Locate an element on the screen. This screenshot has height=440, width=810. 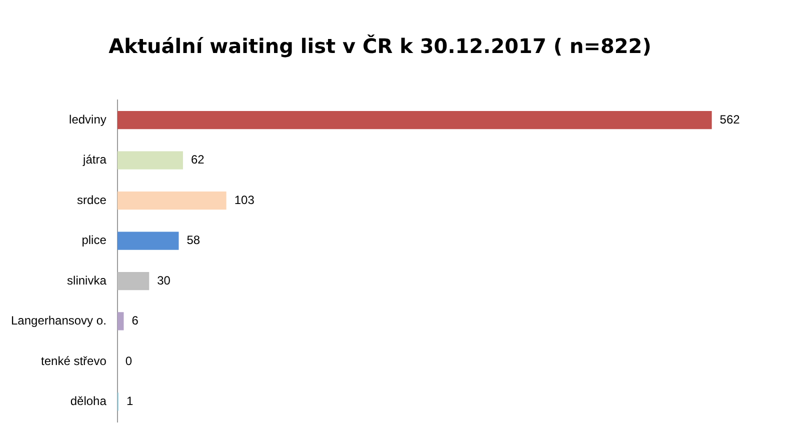
data-label: 30 is located at coordinates (164, 280).